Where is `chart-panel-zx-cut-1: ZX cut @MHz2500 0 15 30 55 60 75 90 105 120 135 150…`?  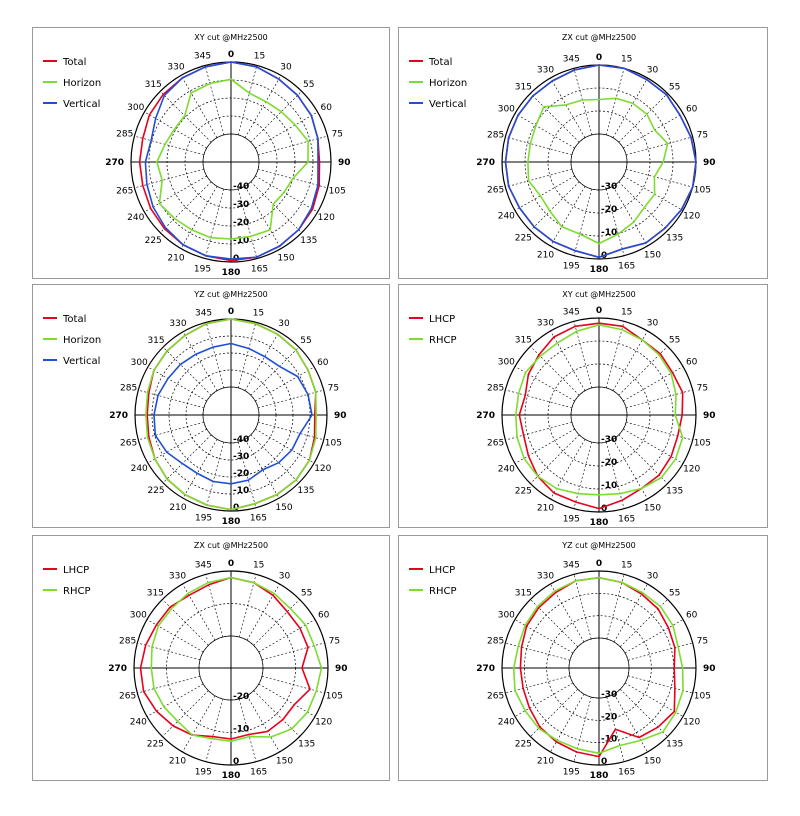
chart-panel-zx-cut-1: ZX cut @MHz2500 0 15 30 55 60 75 90 105 120 135 150… is located at coordinates (583, 153).